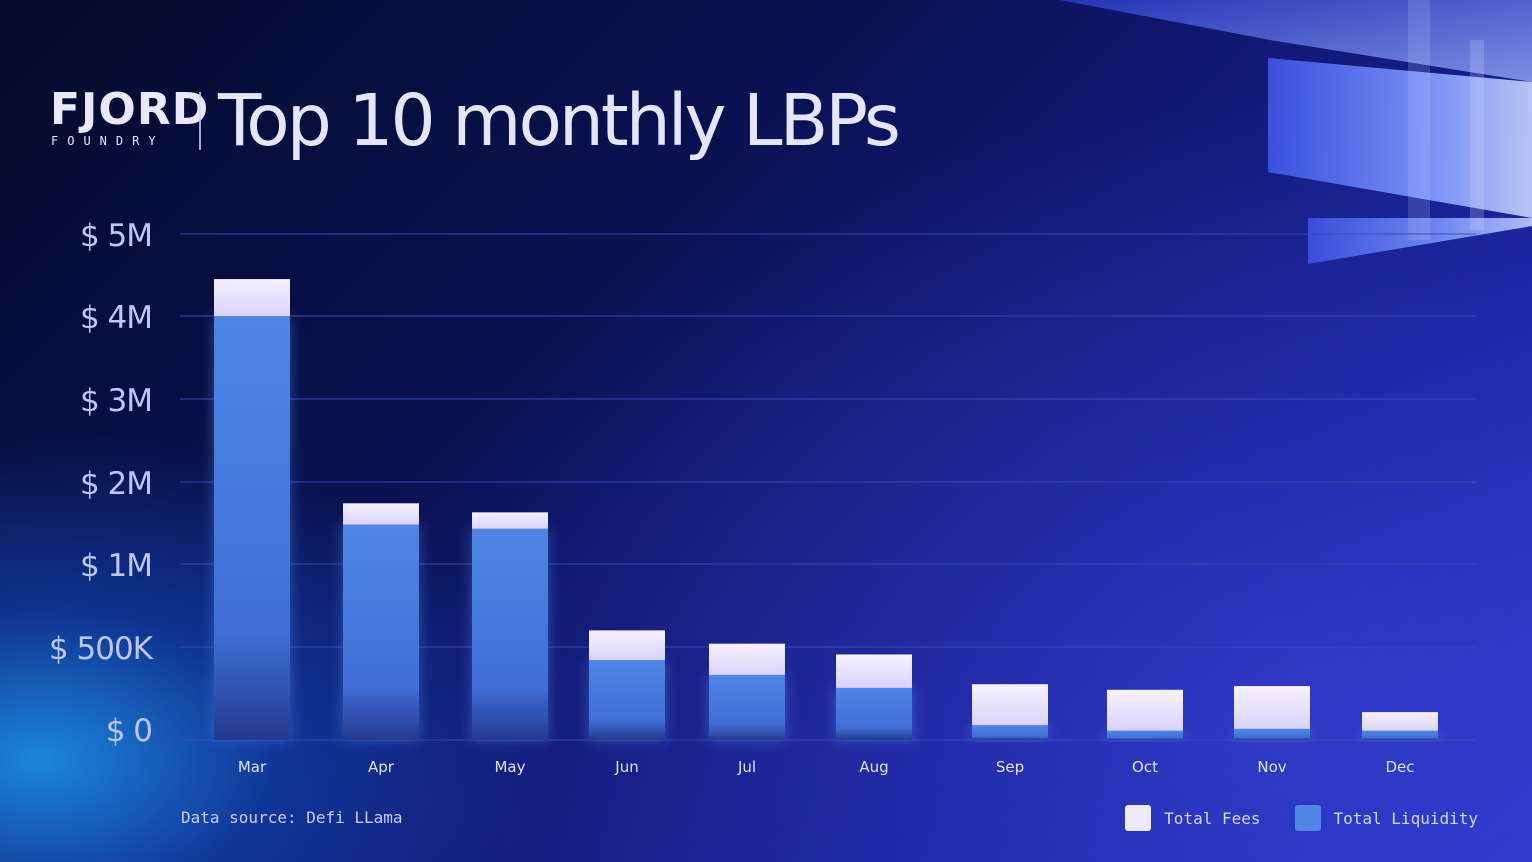  What do you see at coordinates (1400, 138) in the screenshot?
I see `prism-middle-shape` at bounding box center [1400, 138].